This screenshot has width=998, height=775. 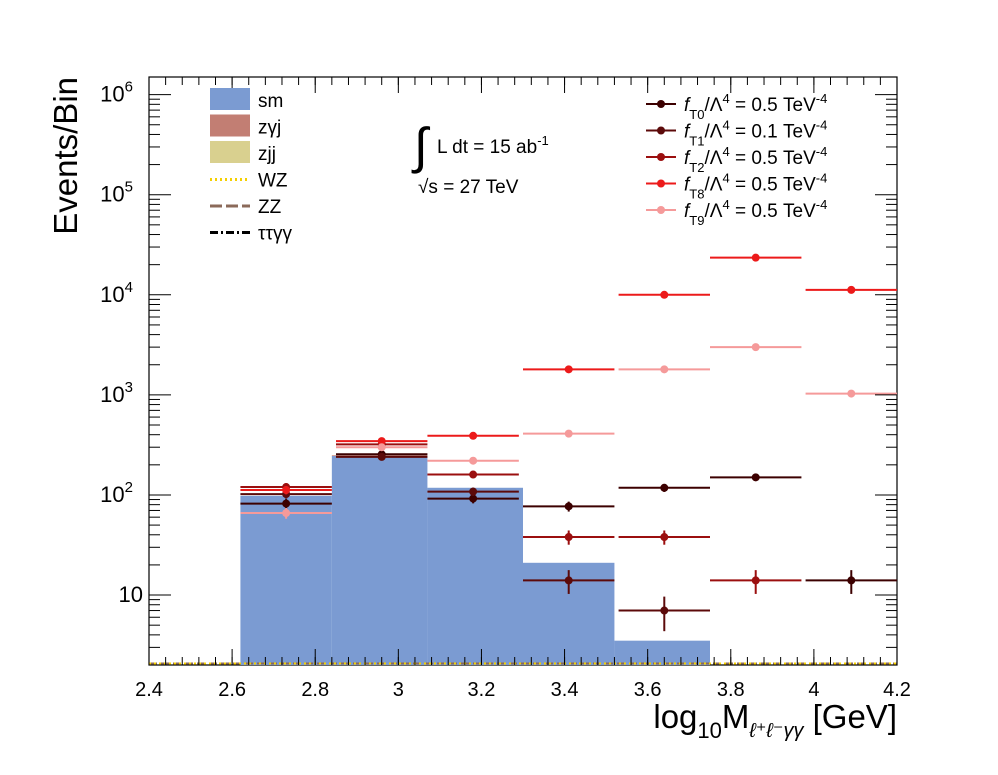 I want to click on x-axis-label-msub: ℓ⁺ℓ⁻γγ, so click(x=776, y=731).